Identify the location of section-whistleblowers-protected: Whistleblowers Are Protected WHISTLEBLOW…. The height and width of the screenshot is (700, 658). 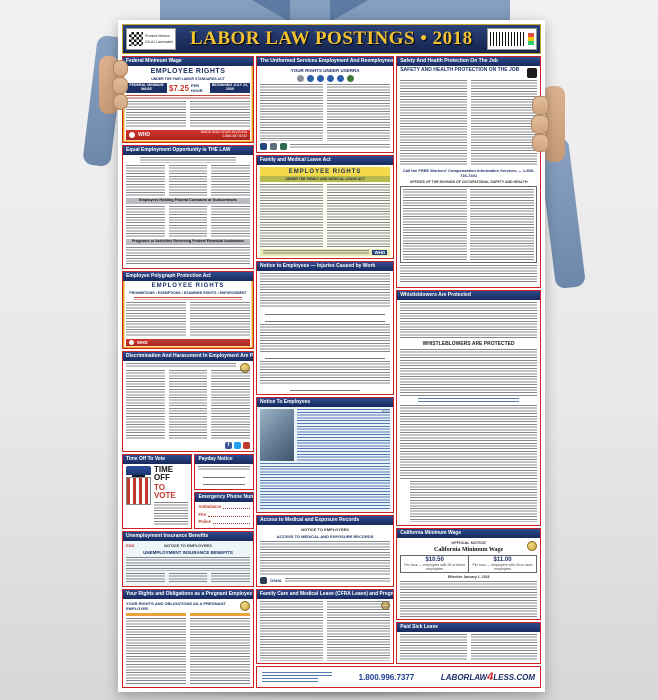
(468, 408).